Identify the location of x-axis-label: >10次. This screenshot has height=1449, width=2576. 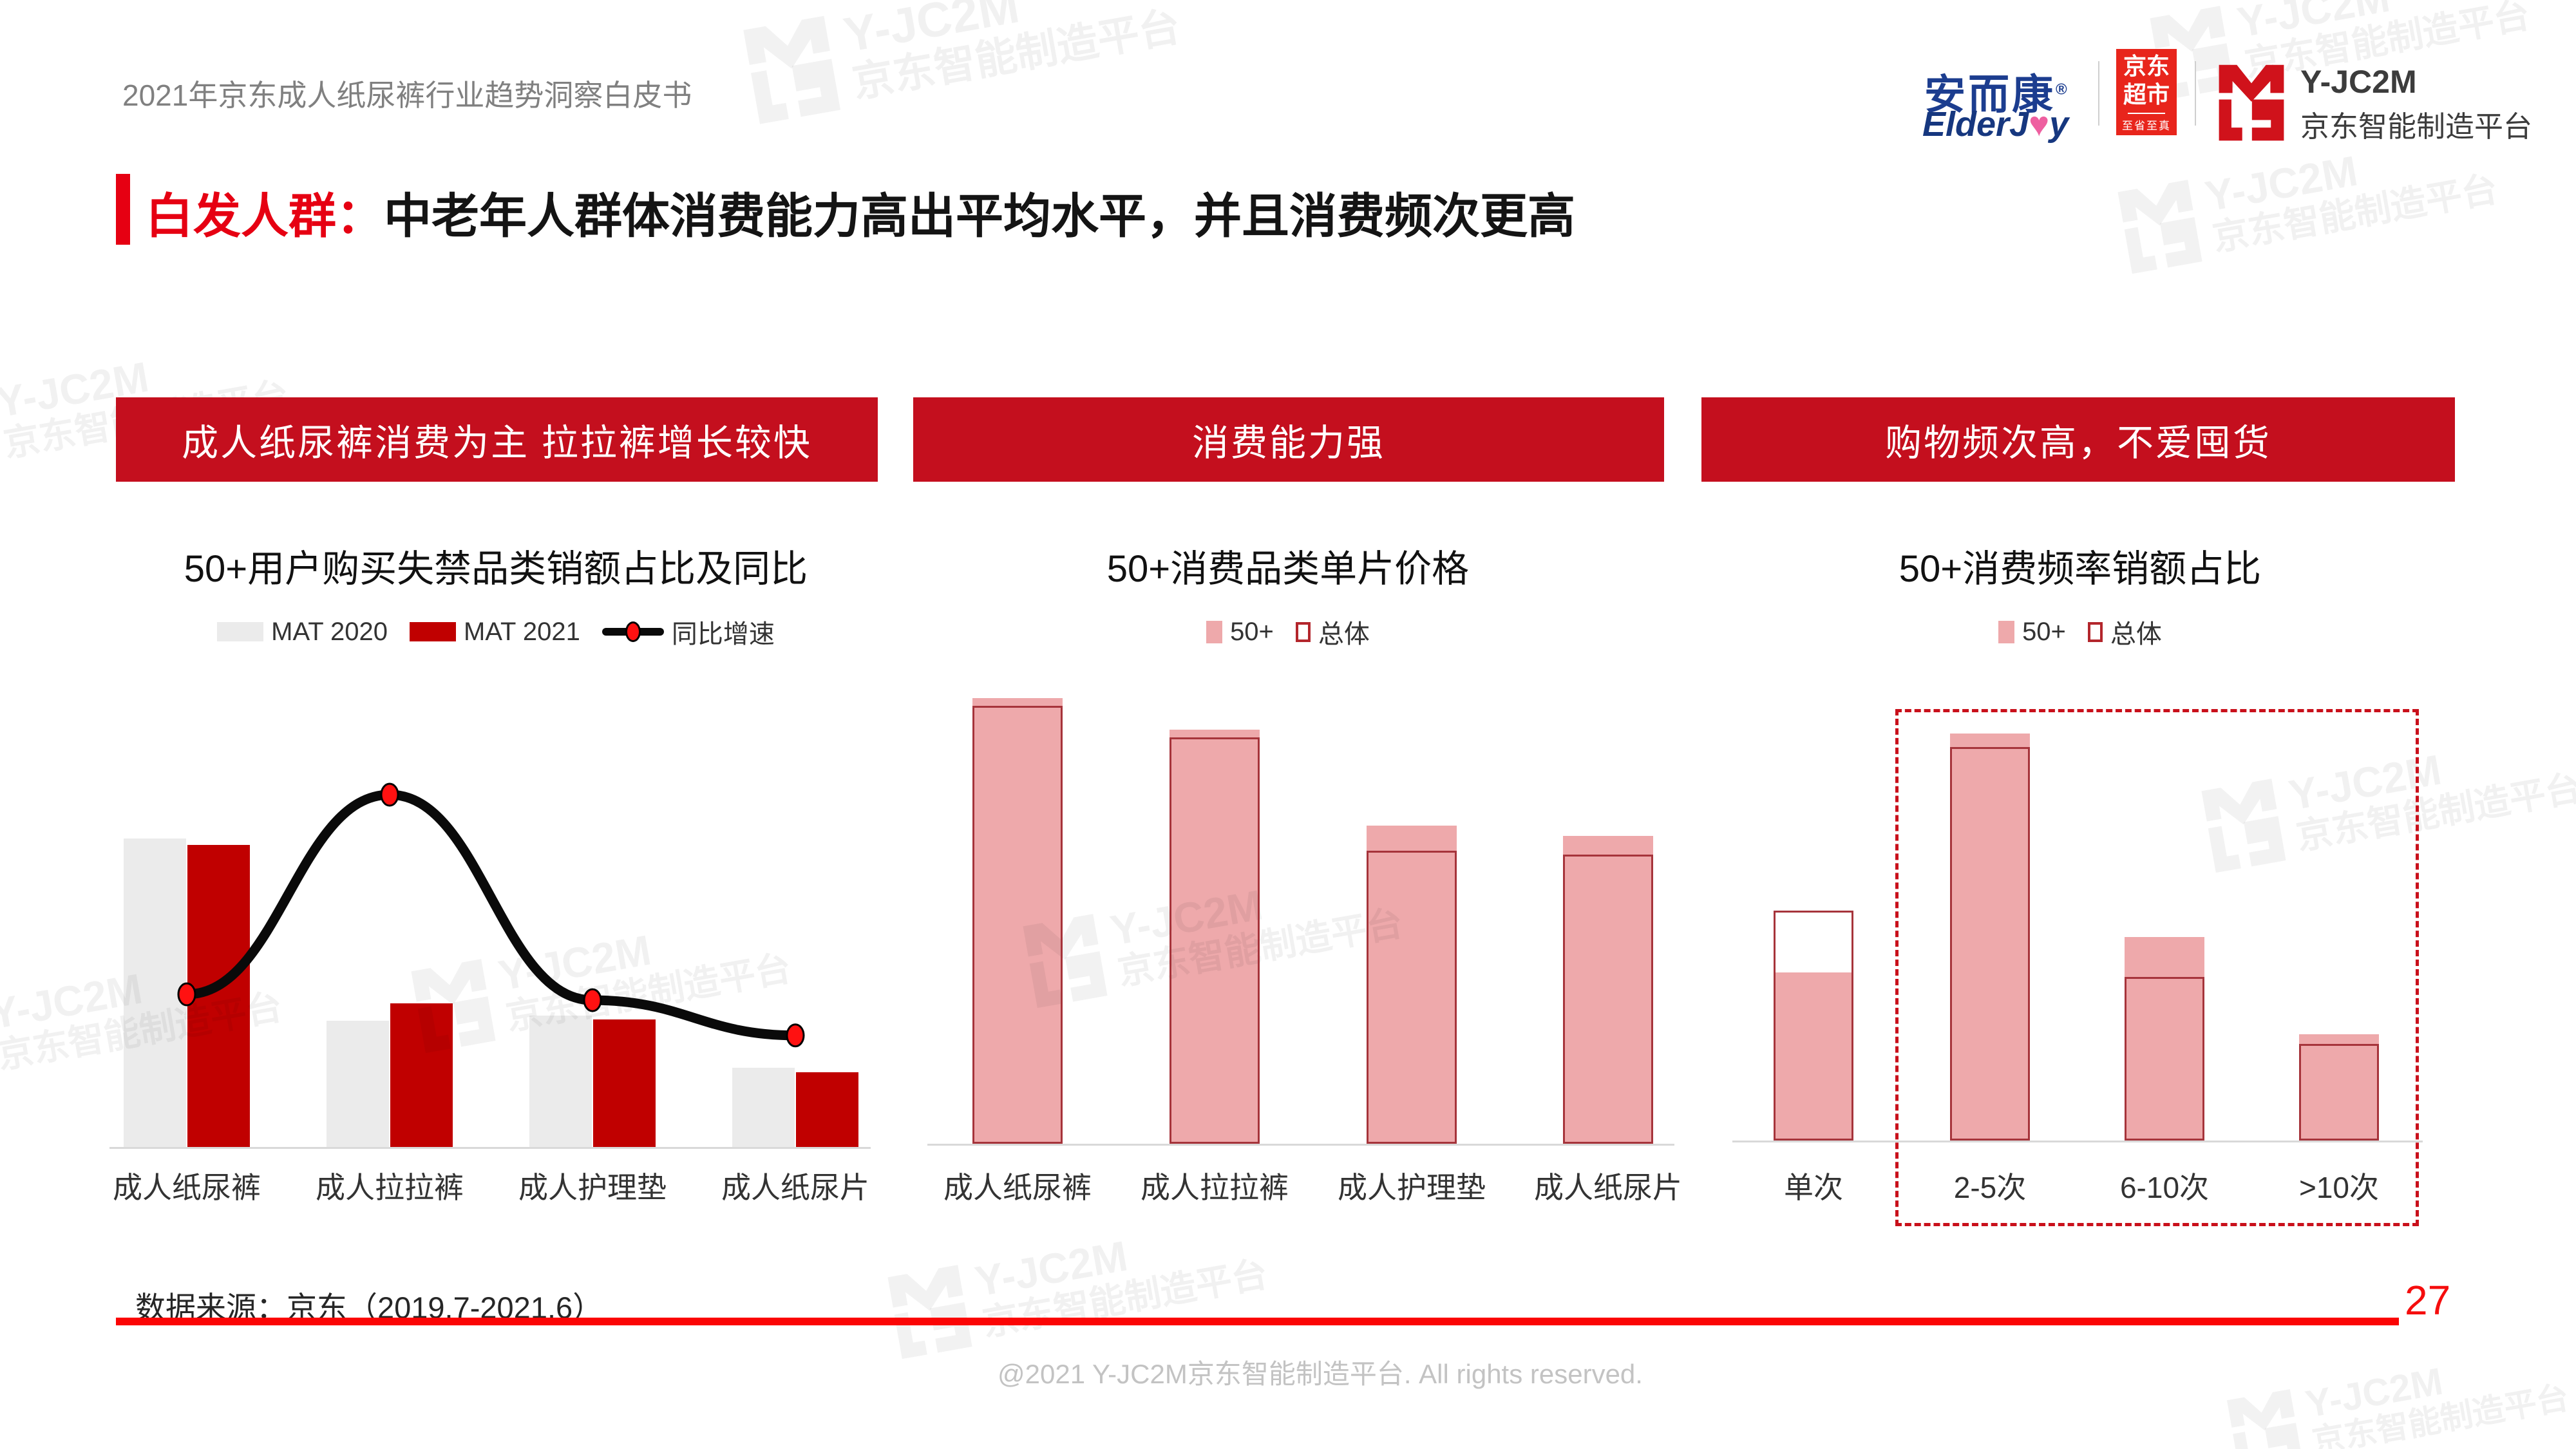
(2339, 1188).